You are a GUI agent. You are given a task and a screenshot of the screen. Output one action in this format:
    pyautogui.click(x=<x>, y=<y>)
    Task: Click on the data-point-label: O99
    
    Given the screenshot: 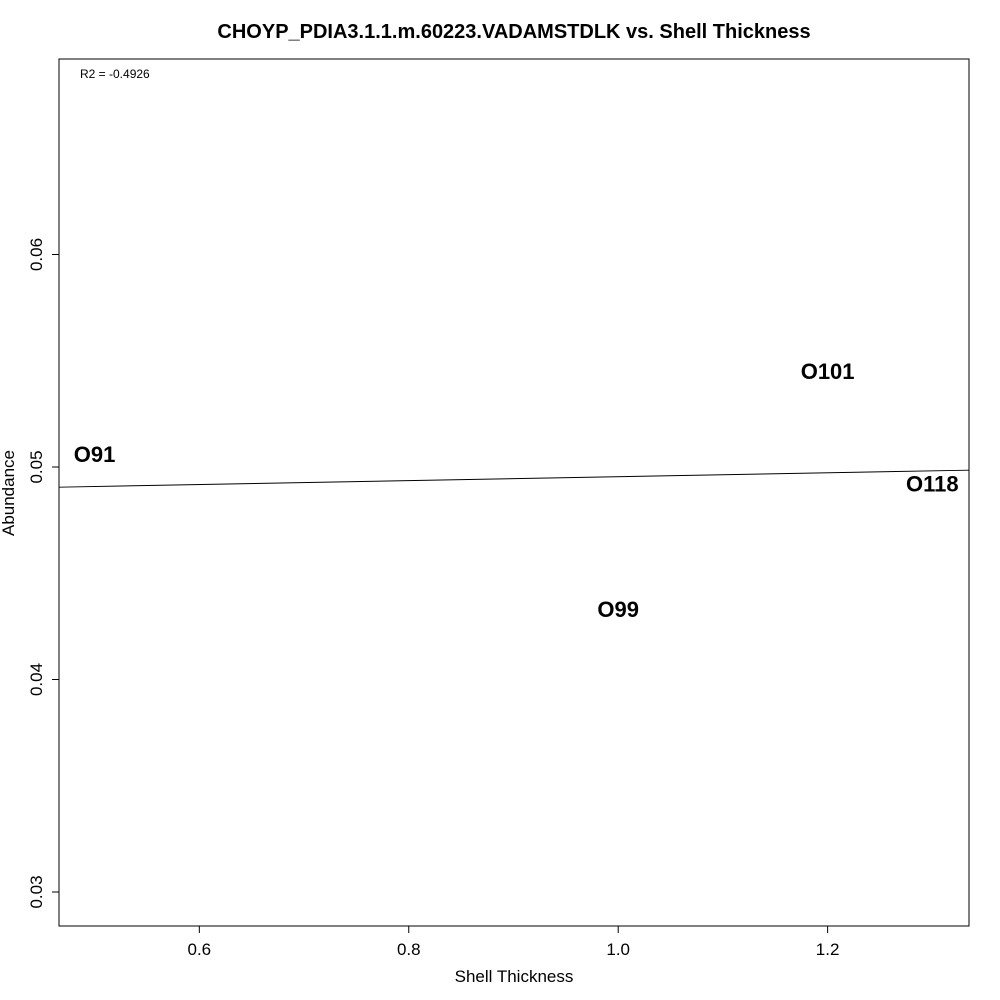 What is the action you would take?
    pyautogui.click(x=618, y=609)
    